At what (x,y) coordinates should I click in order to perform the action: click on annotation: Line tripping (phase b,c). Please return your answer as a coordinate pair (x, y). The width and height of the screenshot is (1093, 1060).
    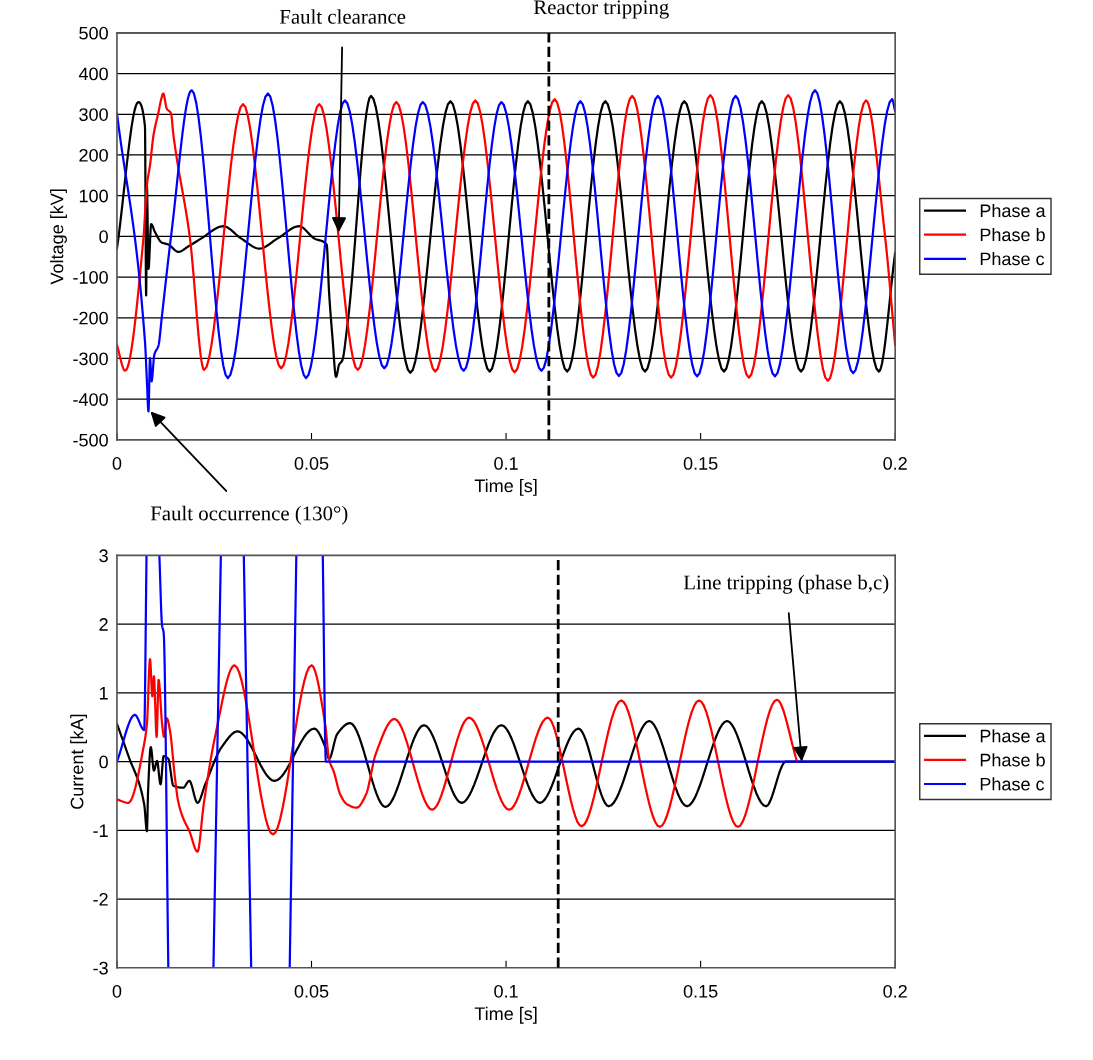
    Looking at the image, I should click on (786, 584).